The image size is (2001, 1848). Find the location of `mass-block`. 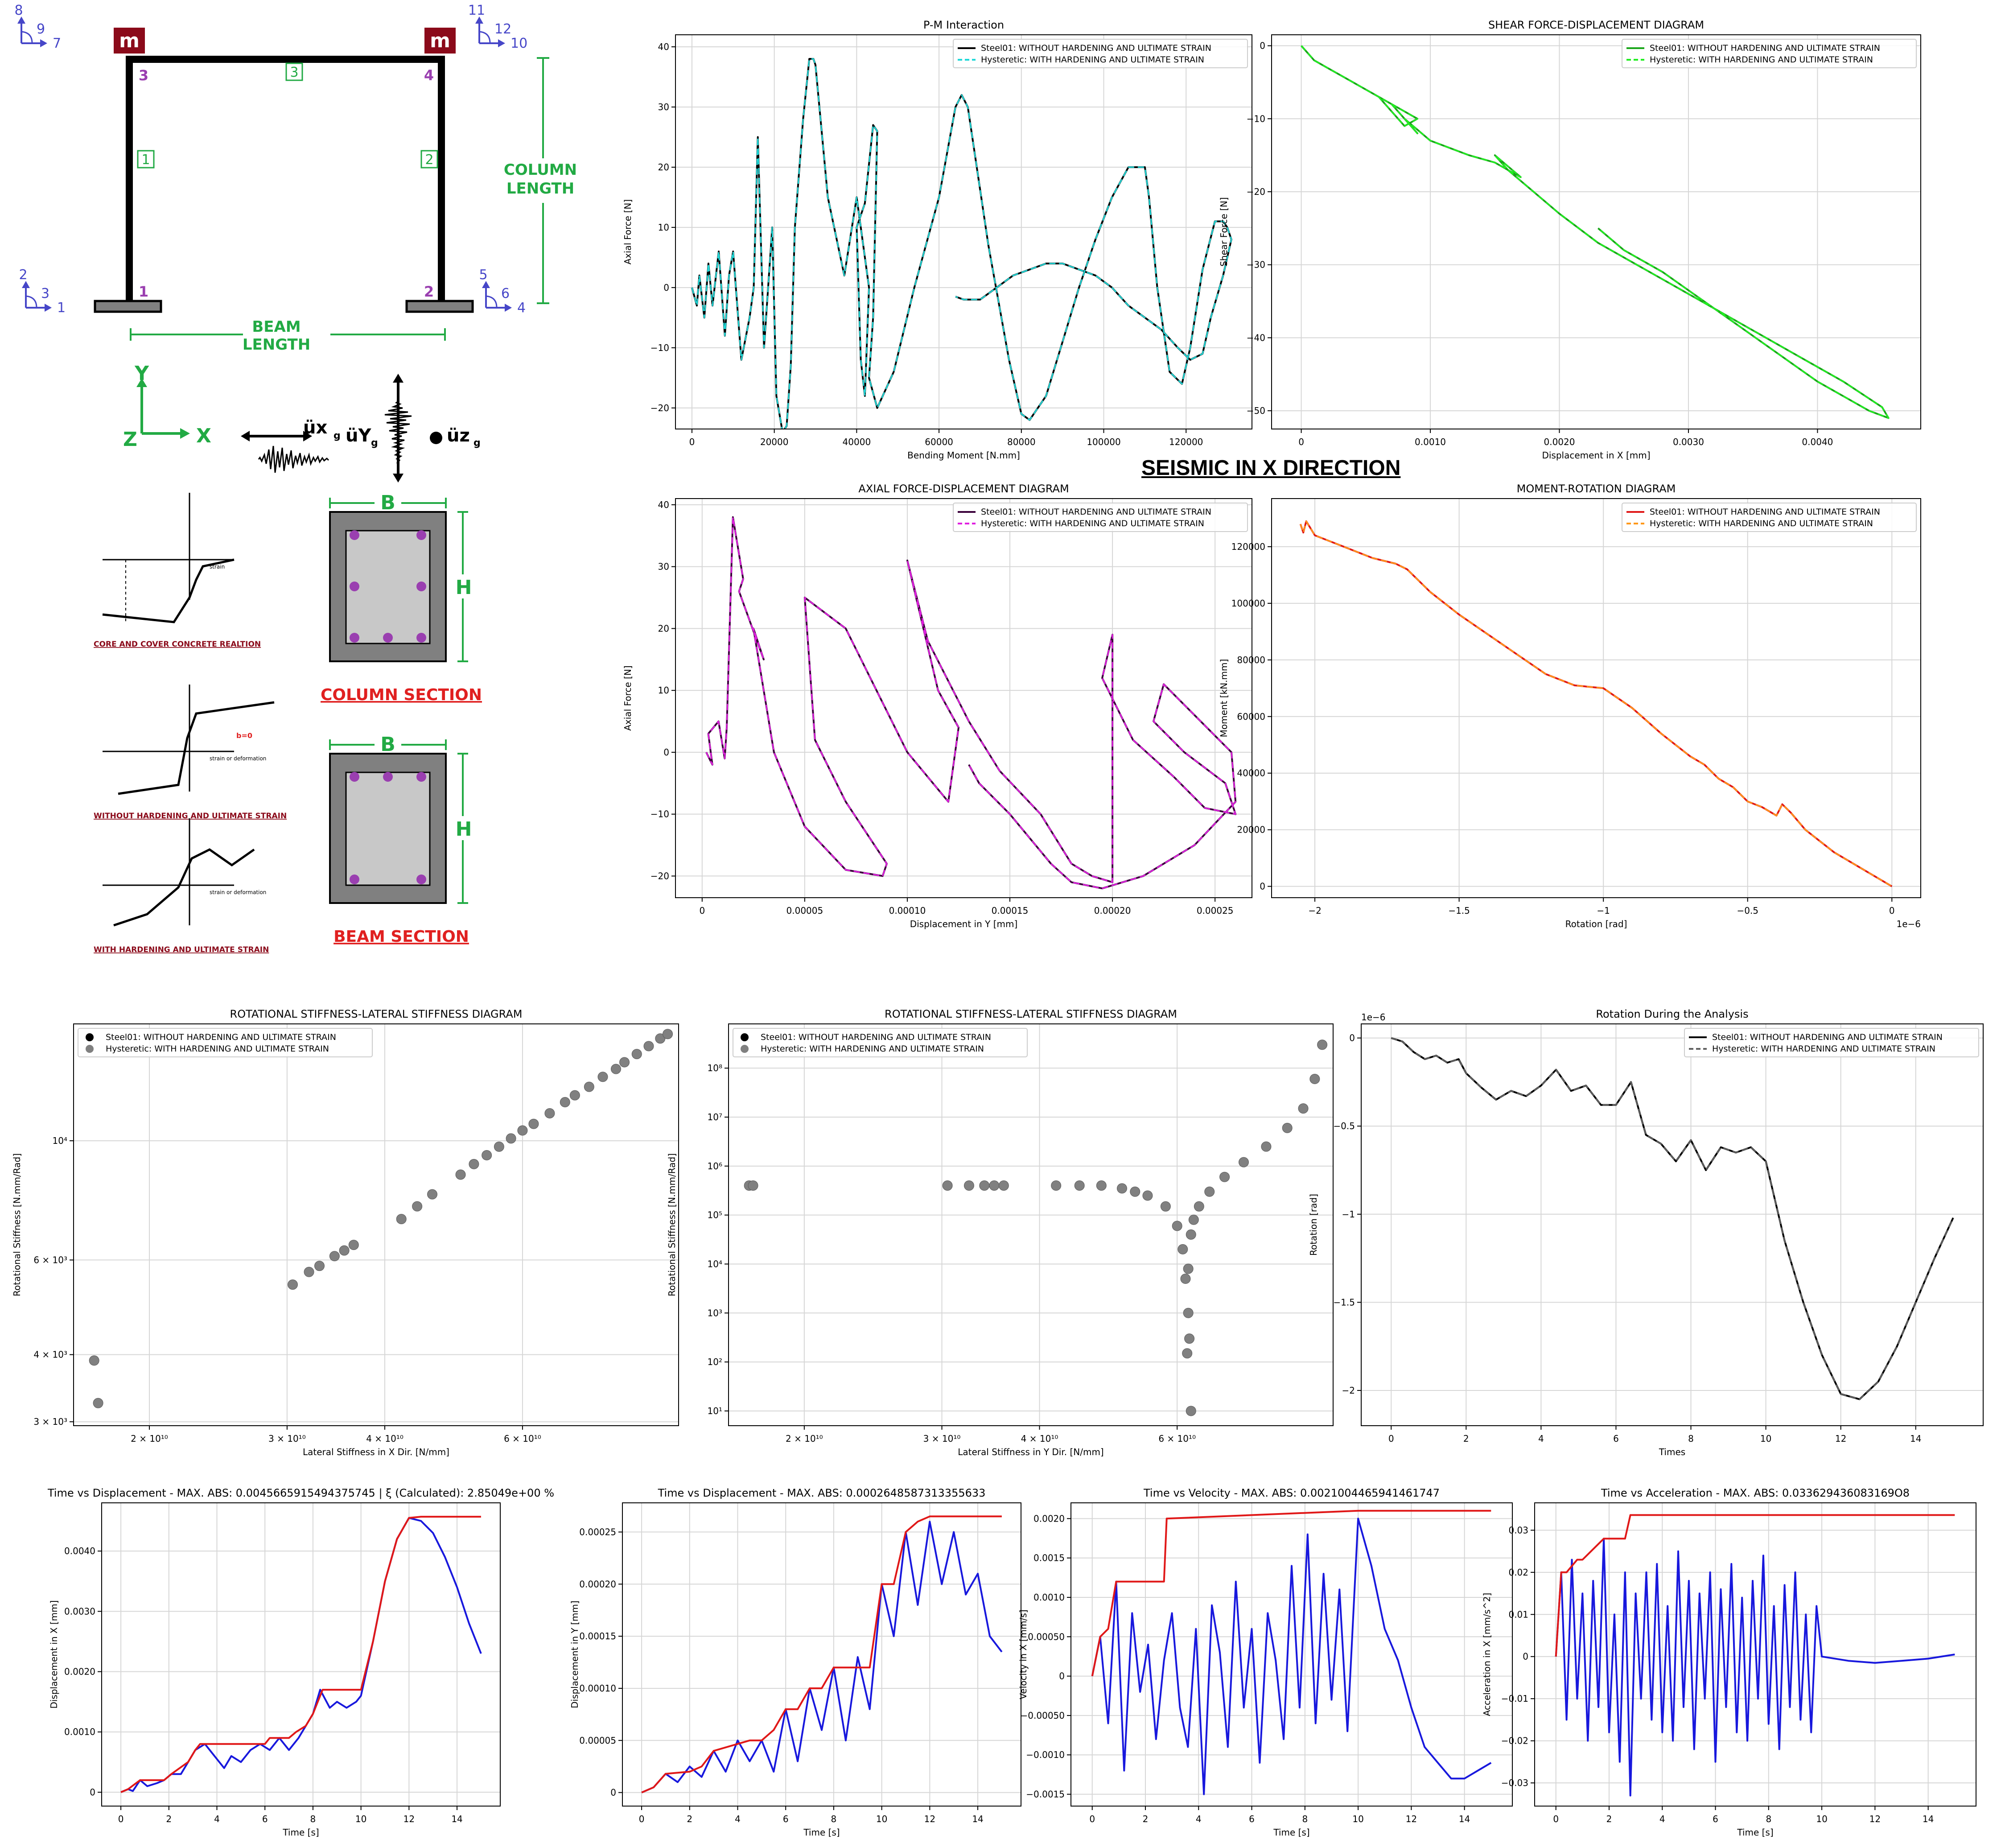

mass-block is located at coordinates (129, 41).